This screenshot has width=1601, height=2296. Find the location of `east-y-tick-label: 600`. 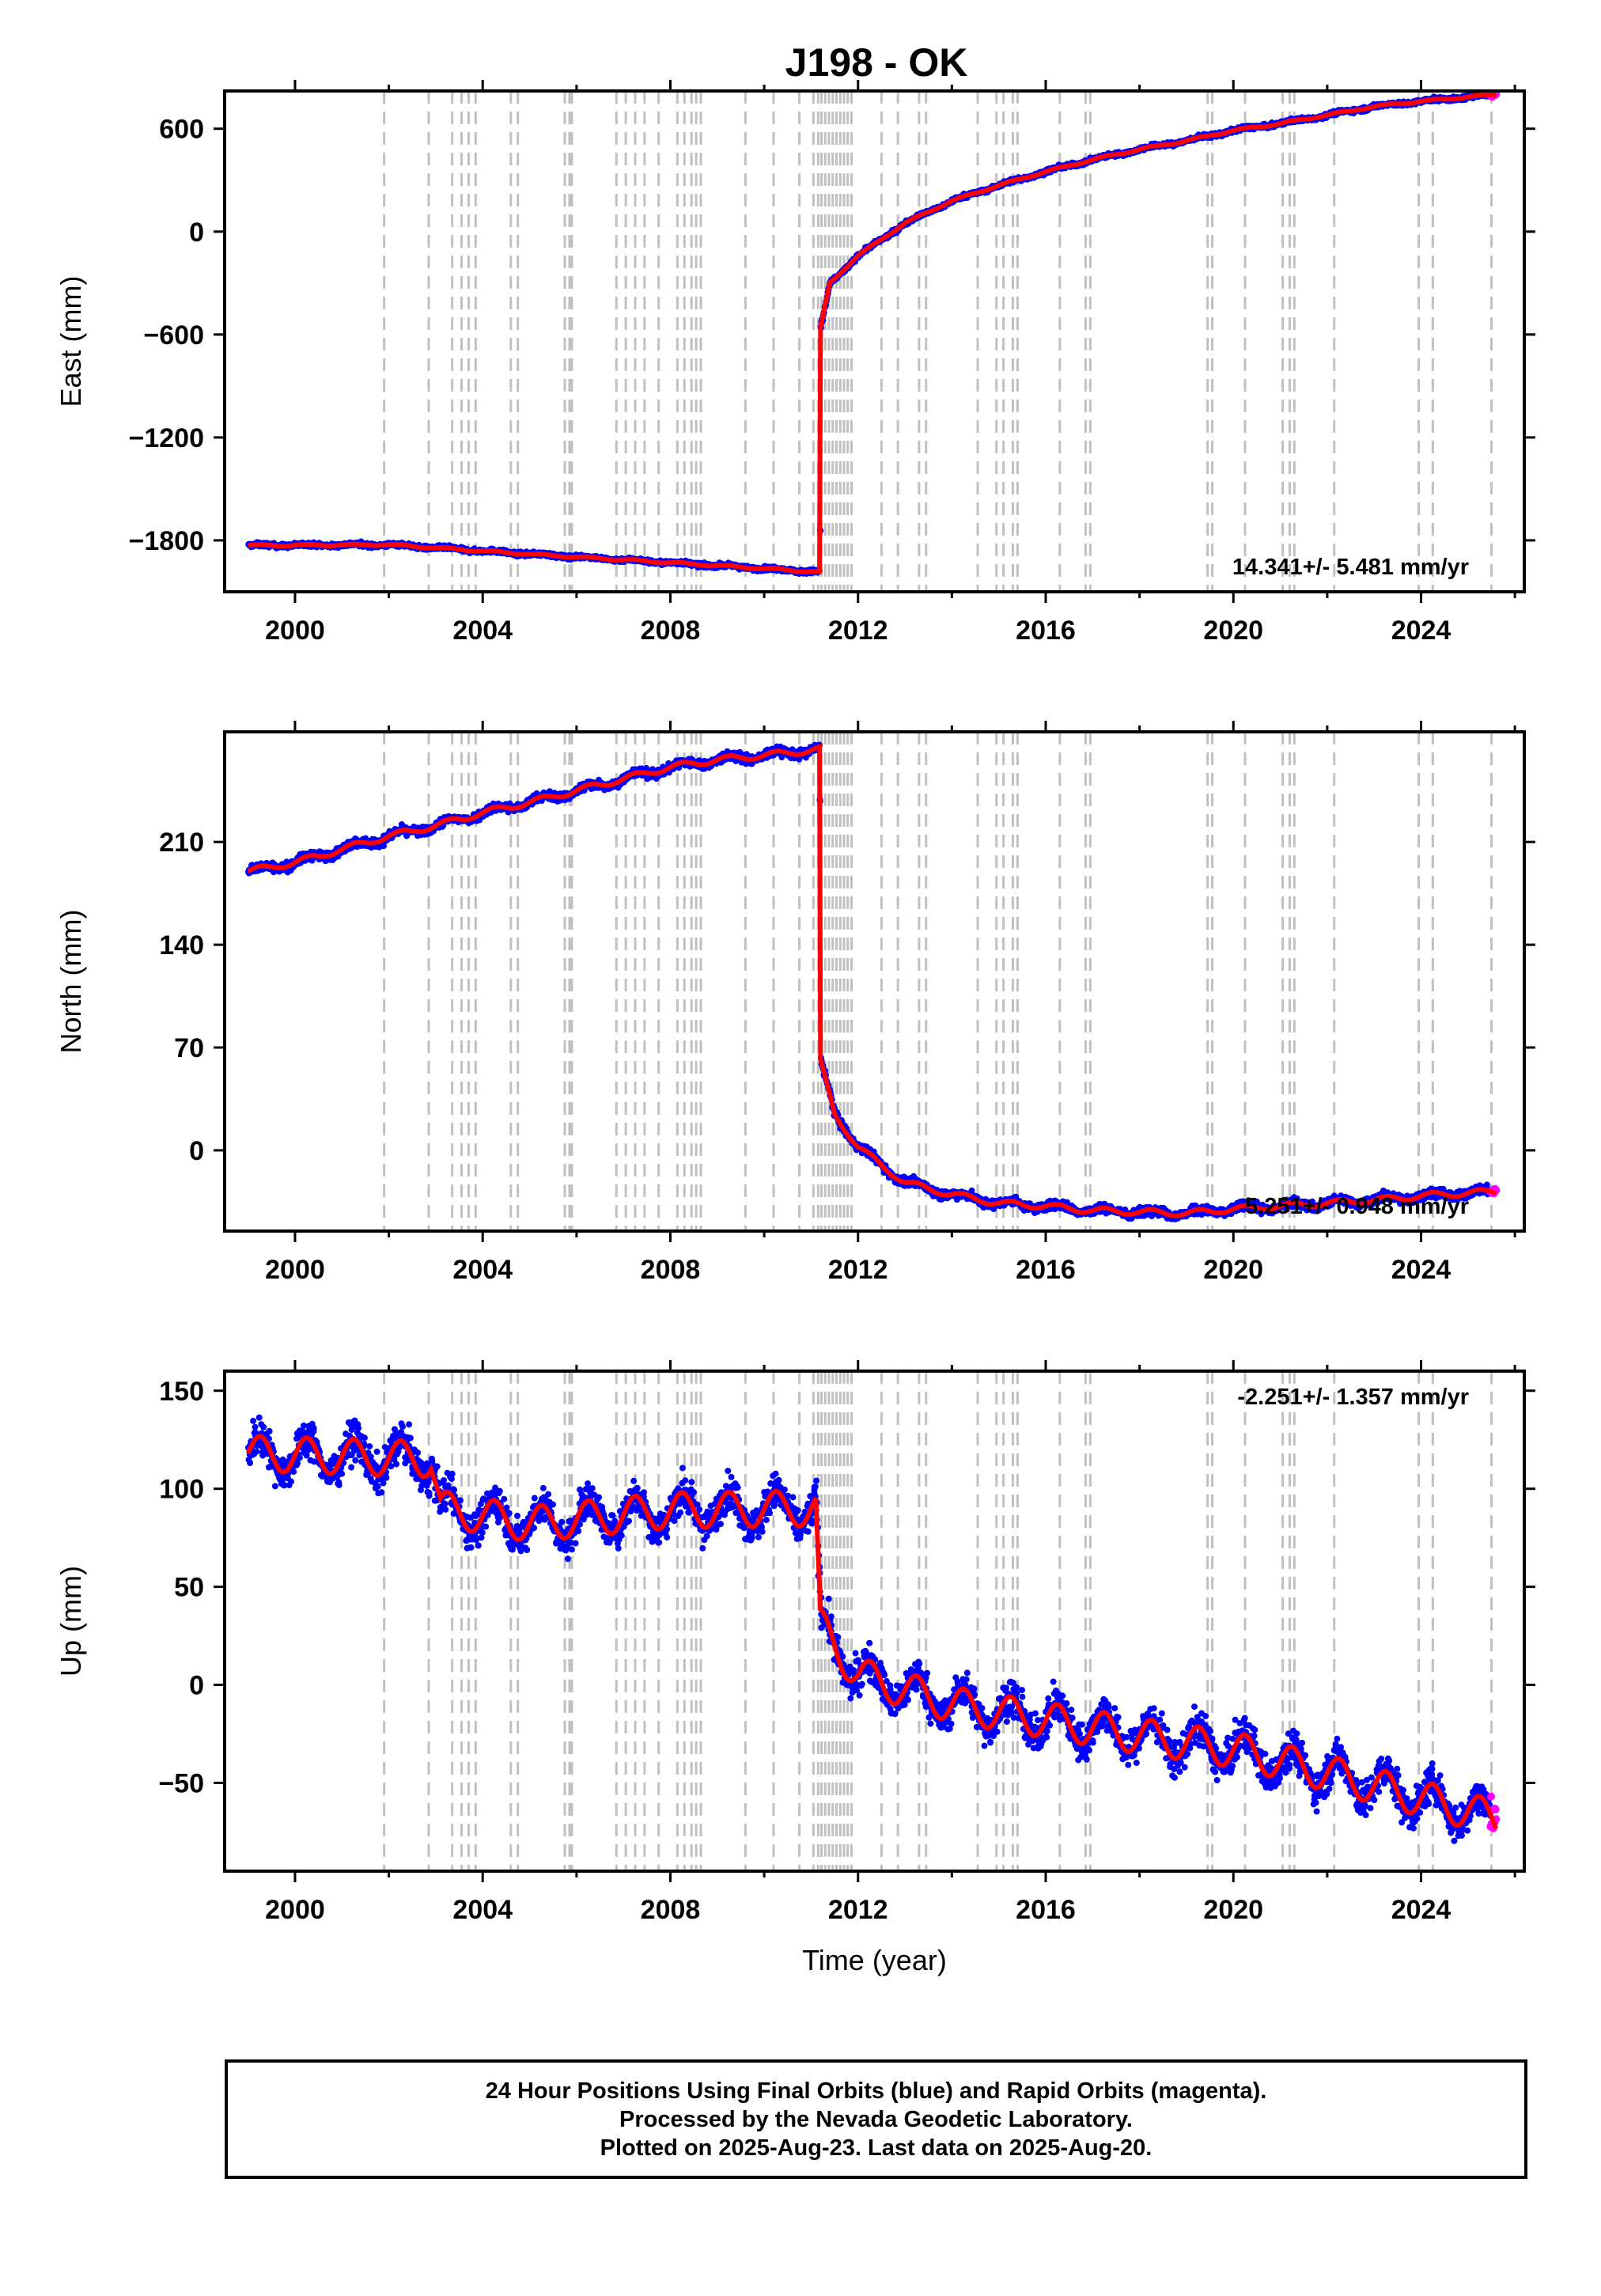

east-y-tick-label: 600 is located at coordinates (182, 130).